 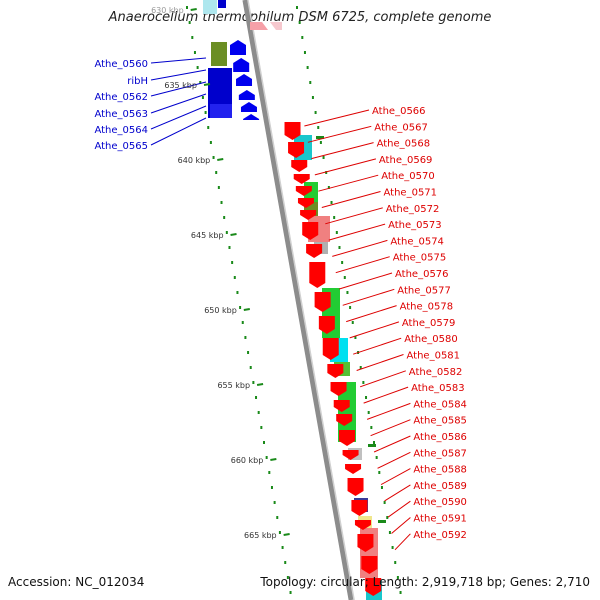 What do you see at coordinates (399, 111) in the screenshot?
I see `right-gene-label: Athe_0566` at bounding box center [399, 111].